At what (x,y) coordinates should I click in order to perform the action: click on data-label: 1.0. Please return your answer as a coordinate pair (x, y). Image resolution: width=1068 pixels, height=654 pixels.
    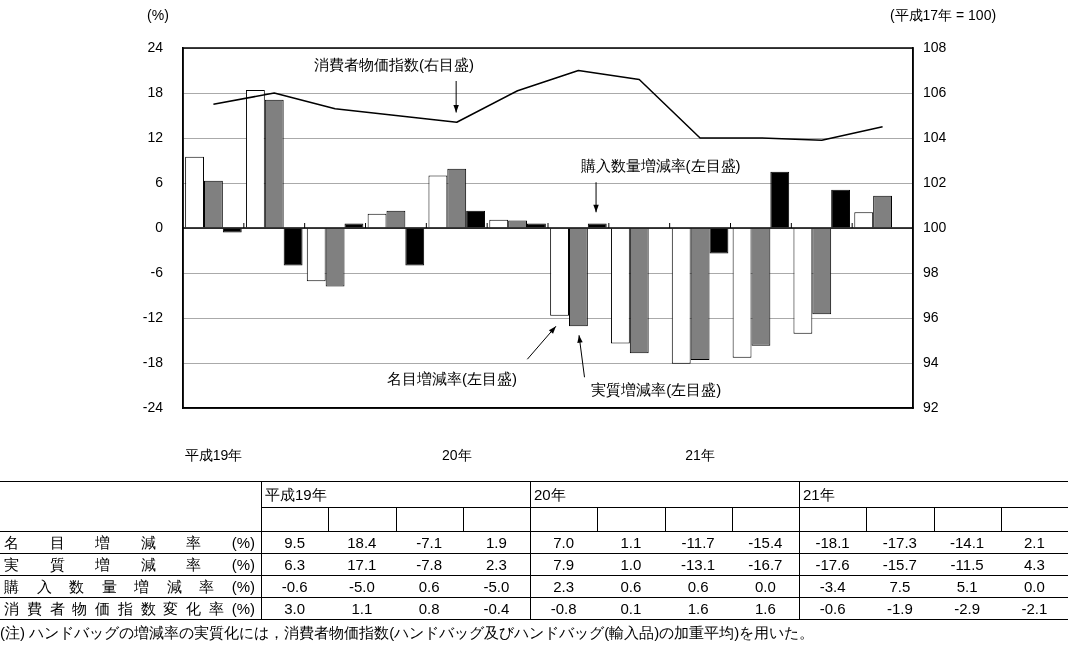
    Looking at the image, I should click on (631, 565).